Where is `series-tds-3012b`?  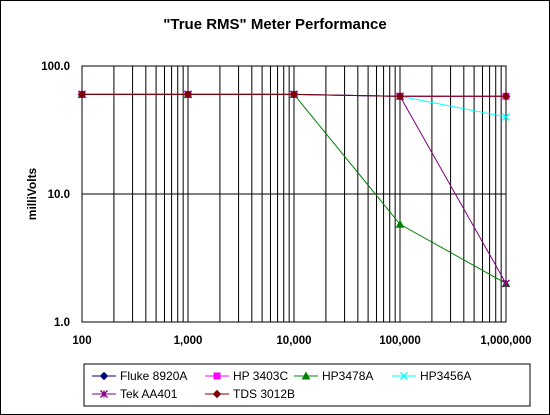 series-tds-3012b is located at coordinates (294, 95).